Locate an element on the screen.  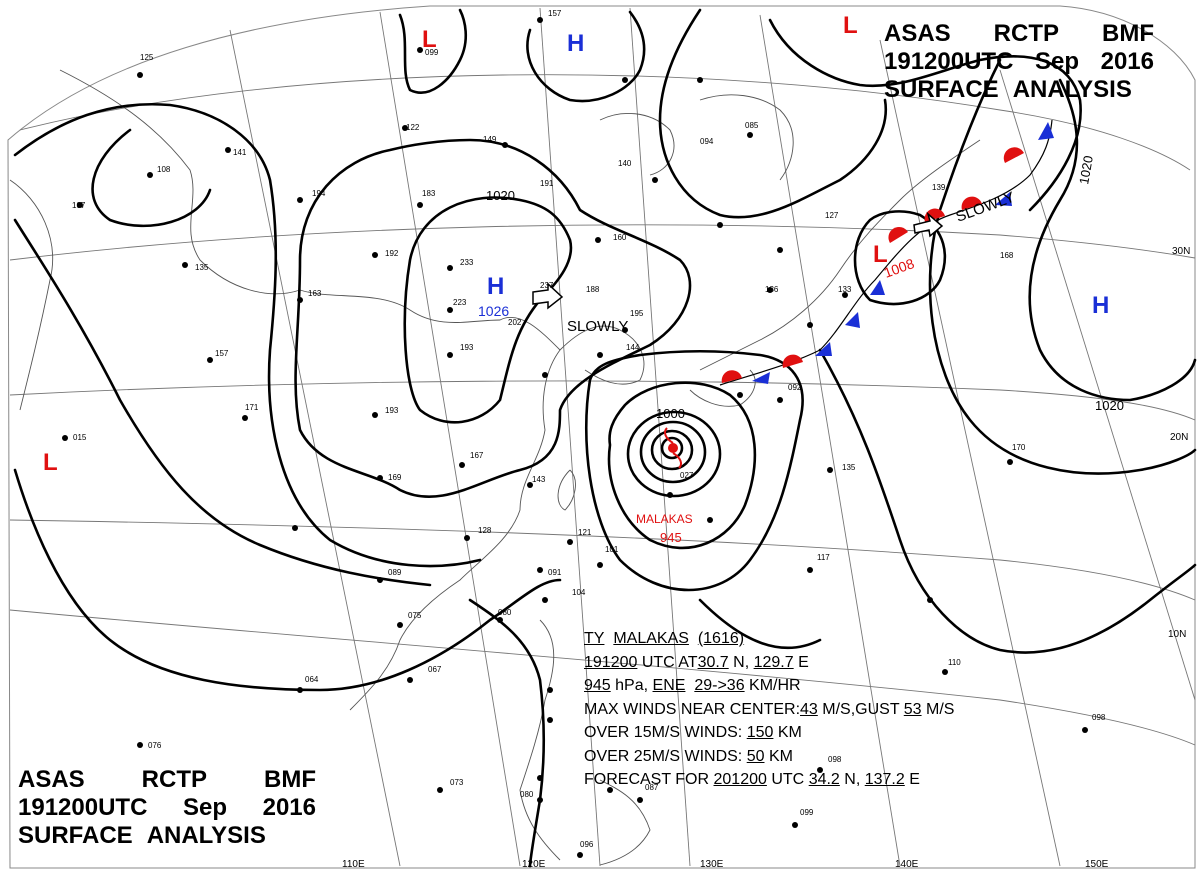
isobar-southwest-trough is located at coordinates (507, 733).